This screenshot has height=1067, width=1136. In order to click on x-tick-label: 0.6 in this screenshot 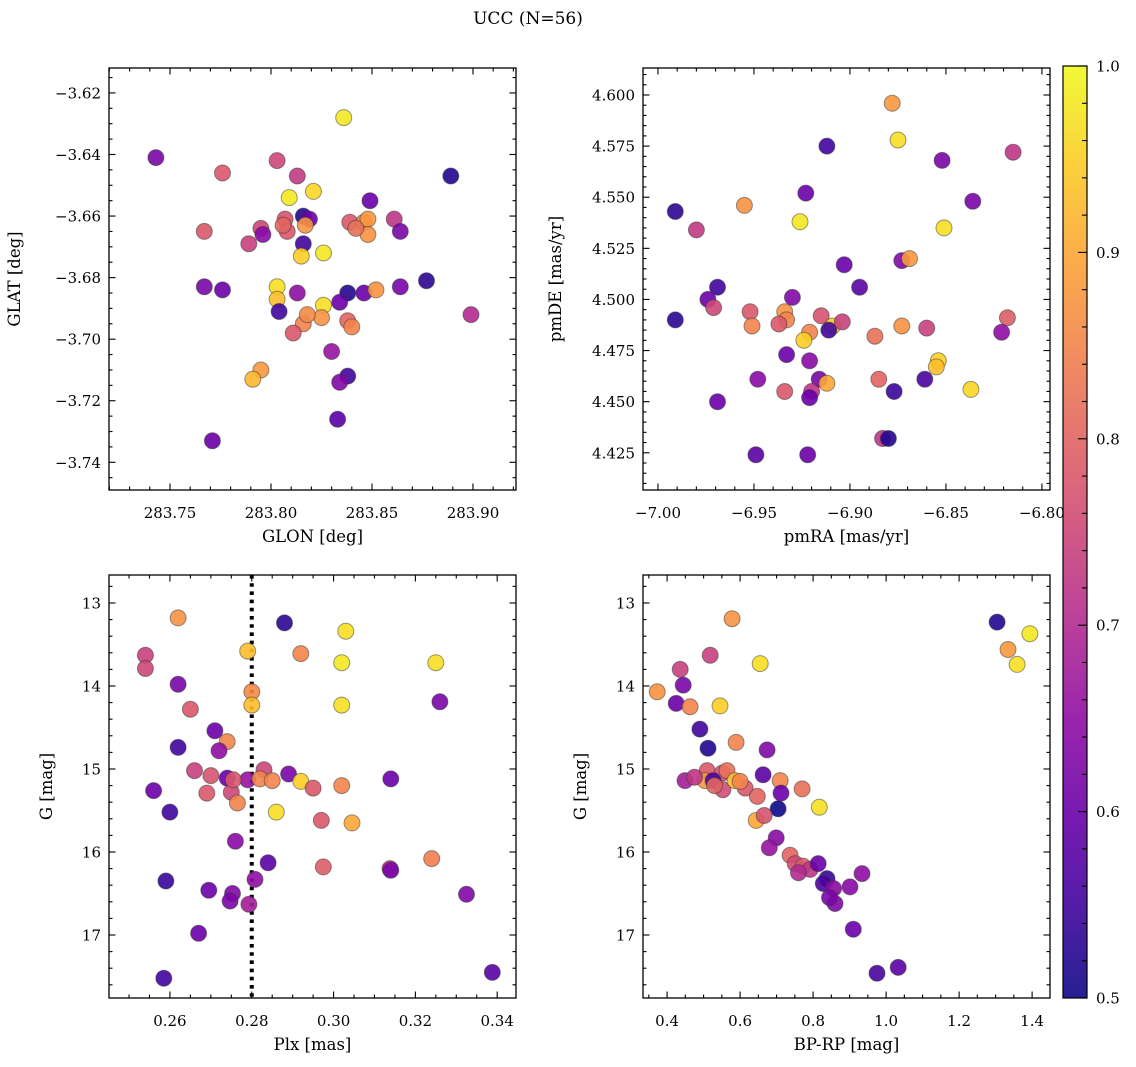, I will do `click(740, 1021)`.